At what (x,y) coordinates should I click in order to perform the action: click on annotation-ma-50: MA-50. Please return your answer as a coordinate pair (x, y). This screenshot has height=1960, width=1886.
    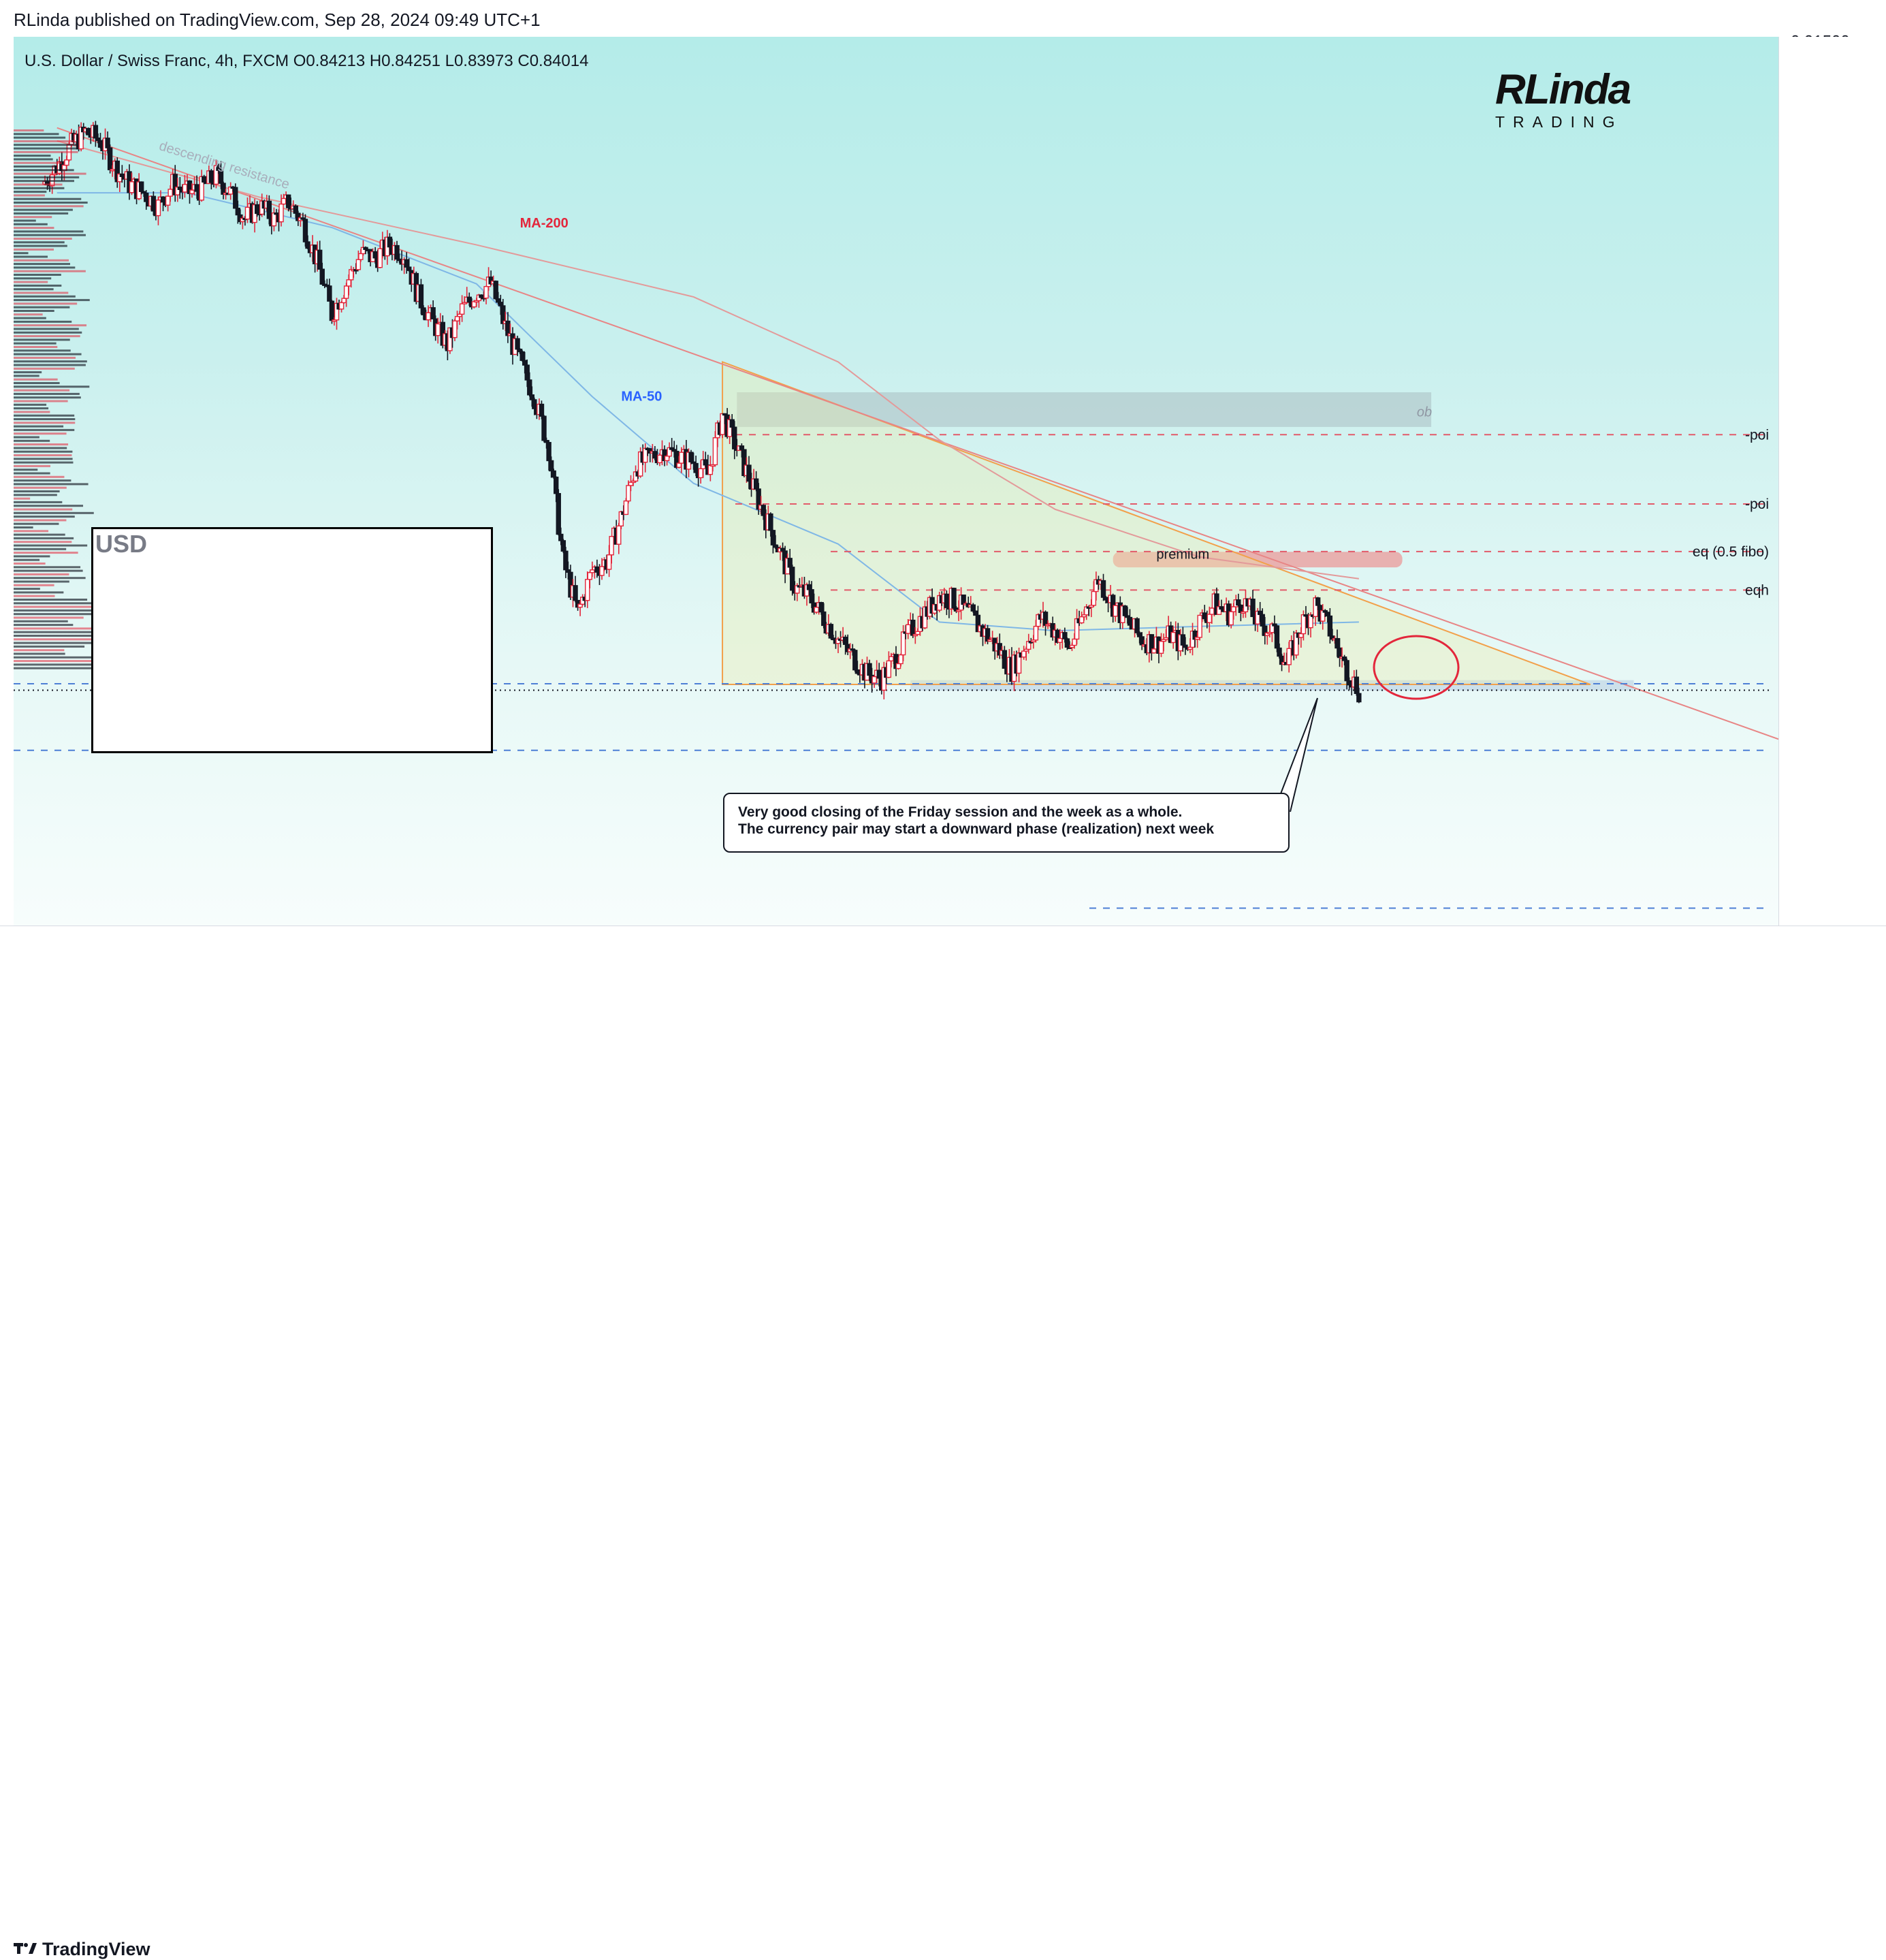
    Looking at the image, I should click on (641, 397).